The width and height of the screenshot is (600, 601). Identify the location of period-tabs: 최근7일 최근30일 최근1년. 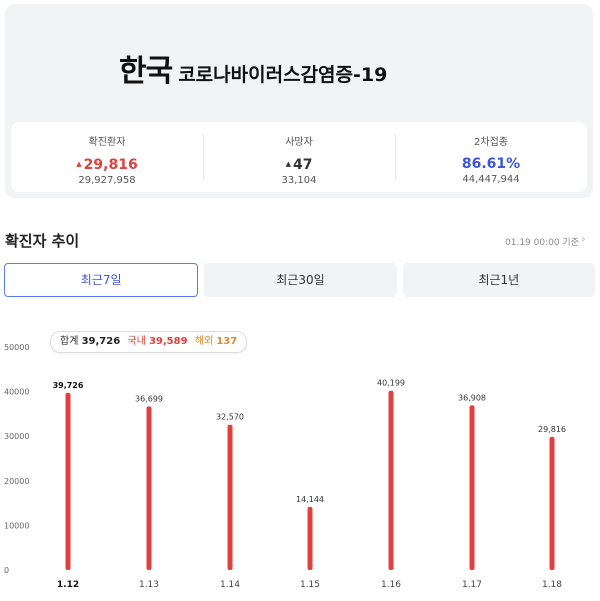
(299, 280).